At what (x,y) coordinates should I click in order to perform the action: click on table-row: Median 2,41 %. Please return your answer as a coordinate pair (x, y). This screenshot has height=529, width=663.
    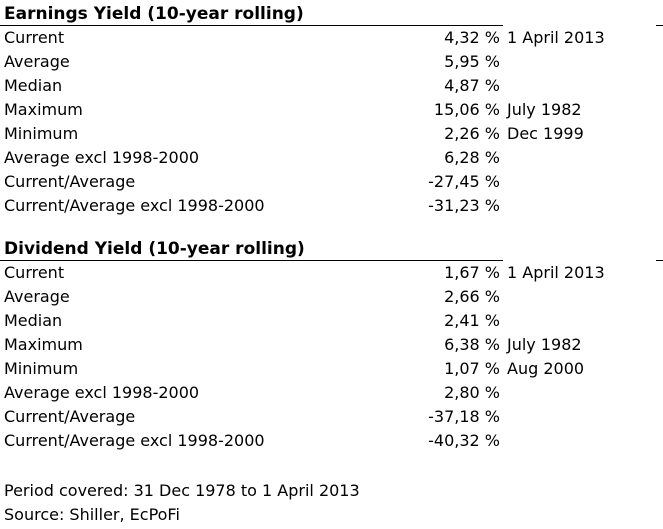
    Looking at the image, I should click on (331, 321).